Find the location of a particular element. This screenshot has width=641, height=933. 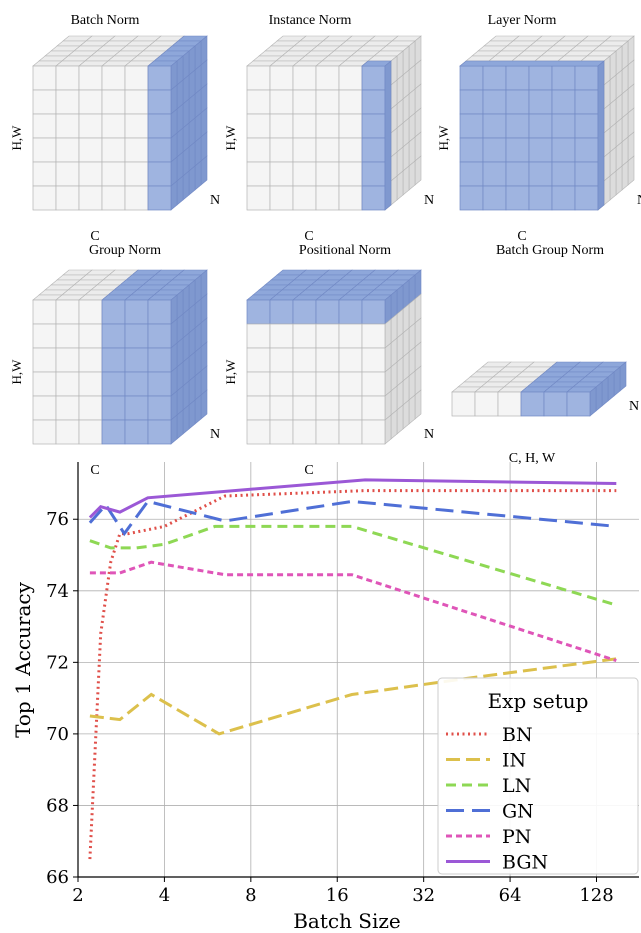

panel-title: Instance Norm is located at coordinates (310, 20).